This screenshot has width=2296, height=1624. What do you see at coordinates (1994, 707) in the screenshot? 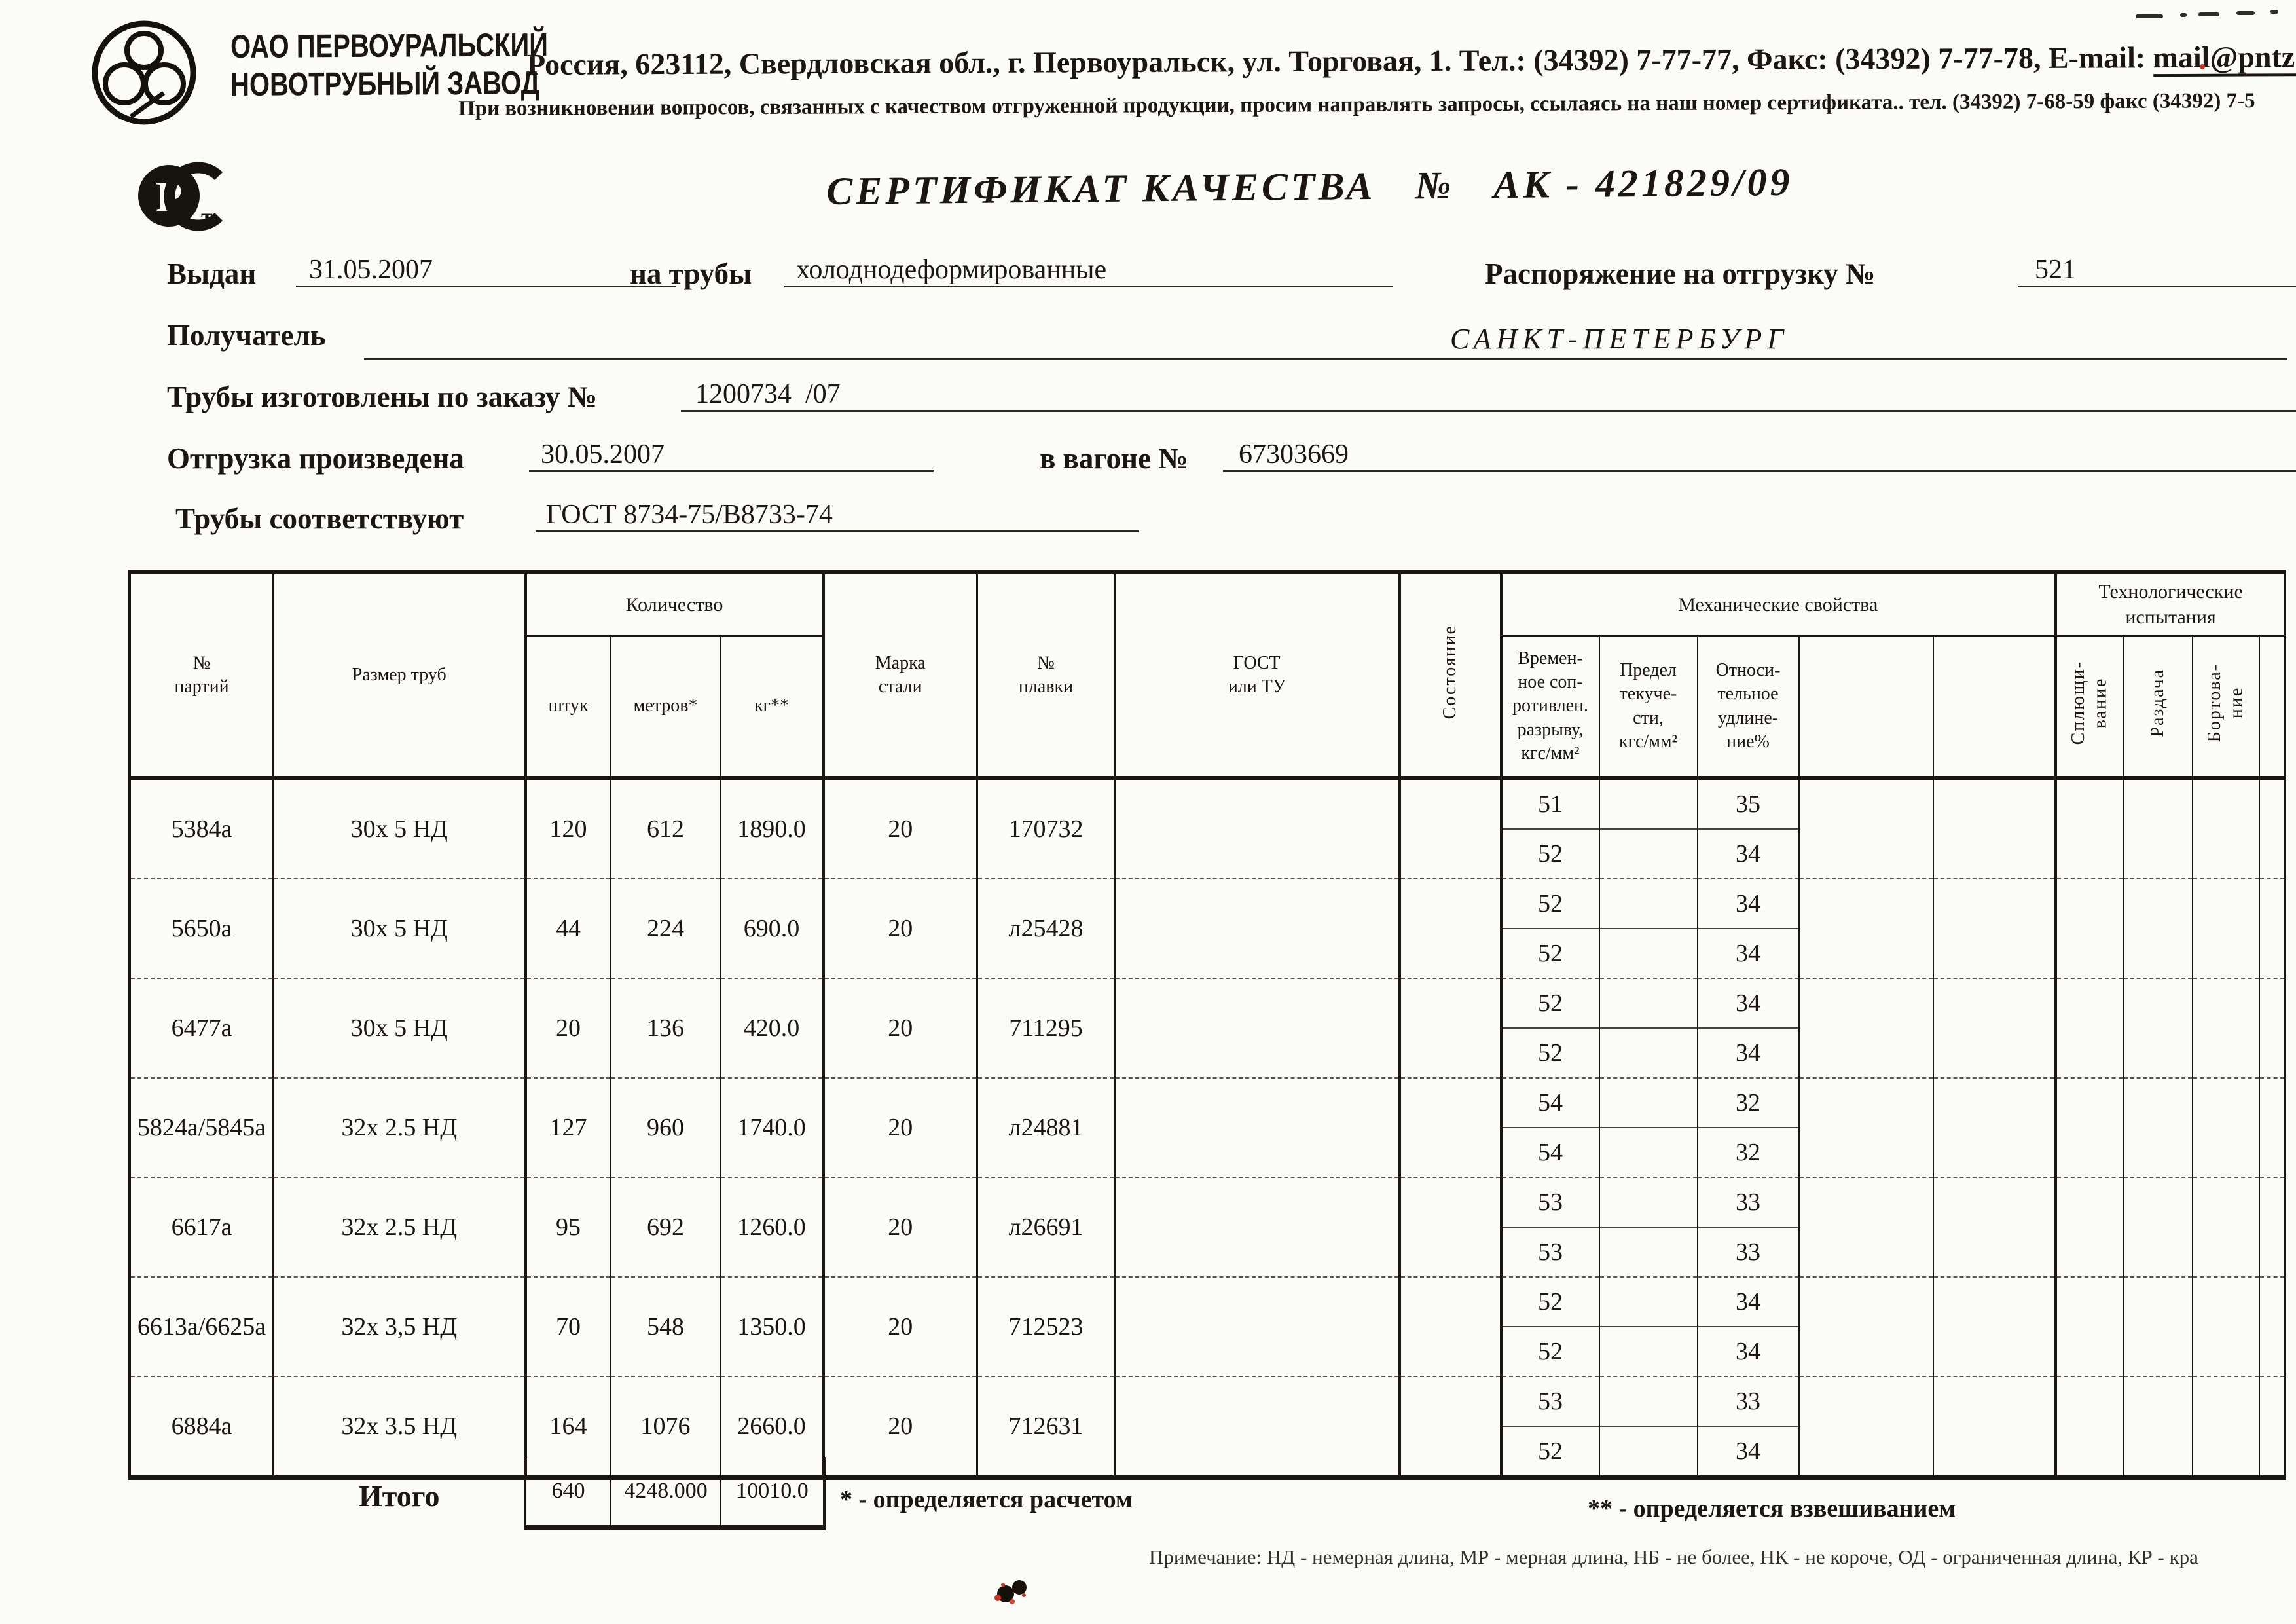
I see `col-extra2-header` at bounding box center [1994, 707].